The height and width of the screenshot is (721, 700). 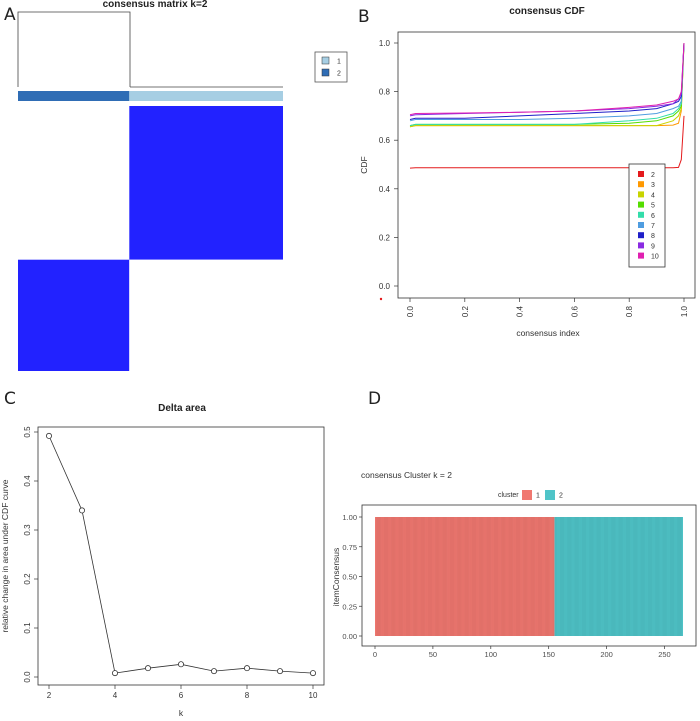 What do you see at coordinates (246, 668) in the screenshot?
I see `delta-point-k8` at bounding box center [246, 668].